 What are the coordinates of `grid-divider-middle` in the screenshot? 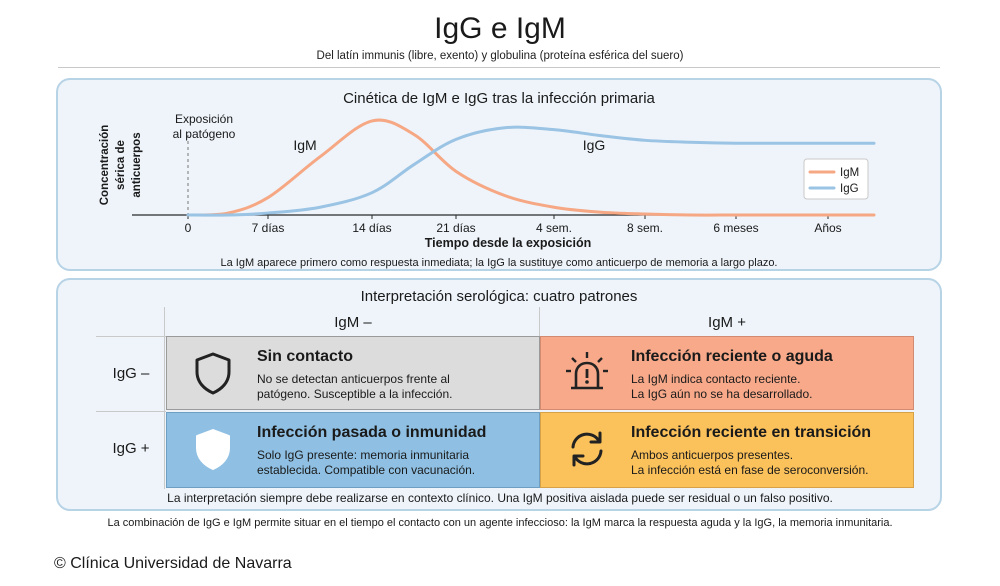 It's located at (131, 411).